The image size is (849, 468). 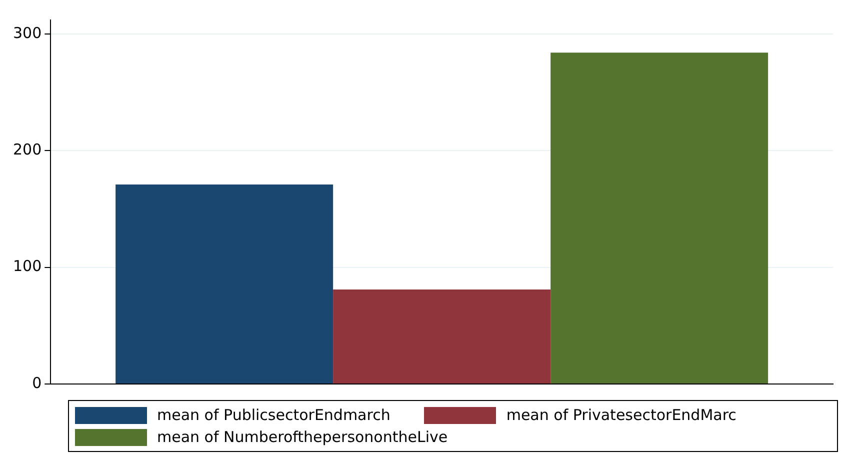 What do you see at coordinates (27, 149) in the screenshot?
I see `y-tick-label: 200` at bounding box center [27, 149].